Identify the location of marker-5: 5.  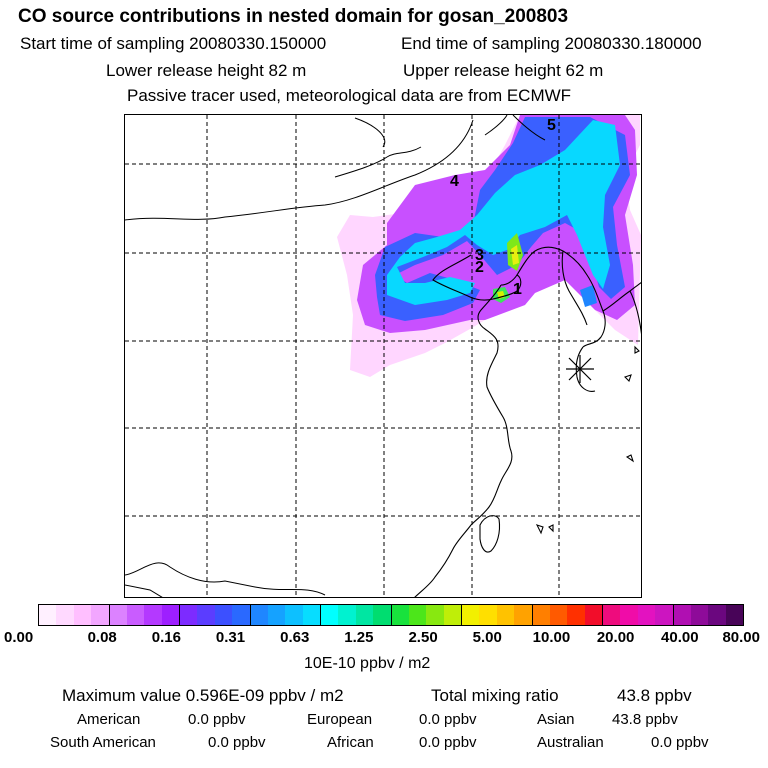
(551, 125).